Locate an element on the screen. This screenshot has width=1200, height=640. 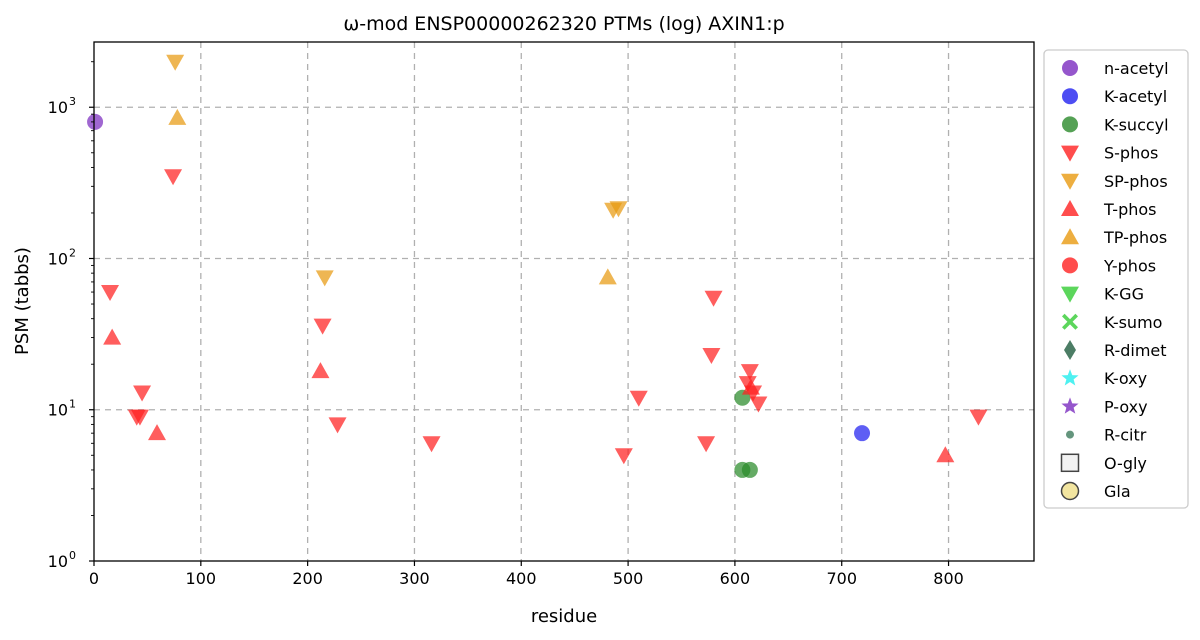
x-tick-label: 200 is located at coordinates (307, 578).